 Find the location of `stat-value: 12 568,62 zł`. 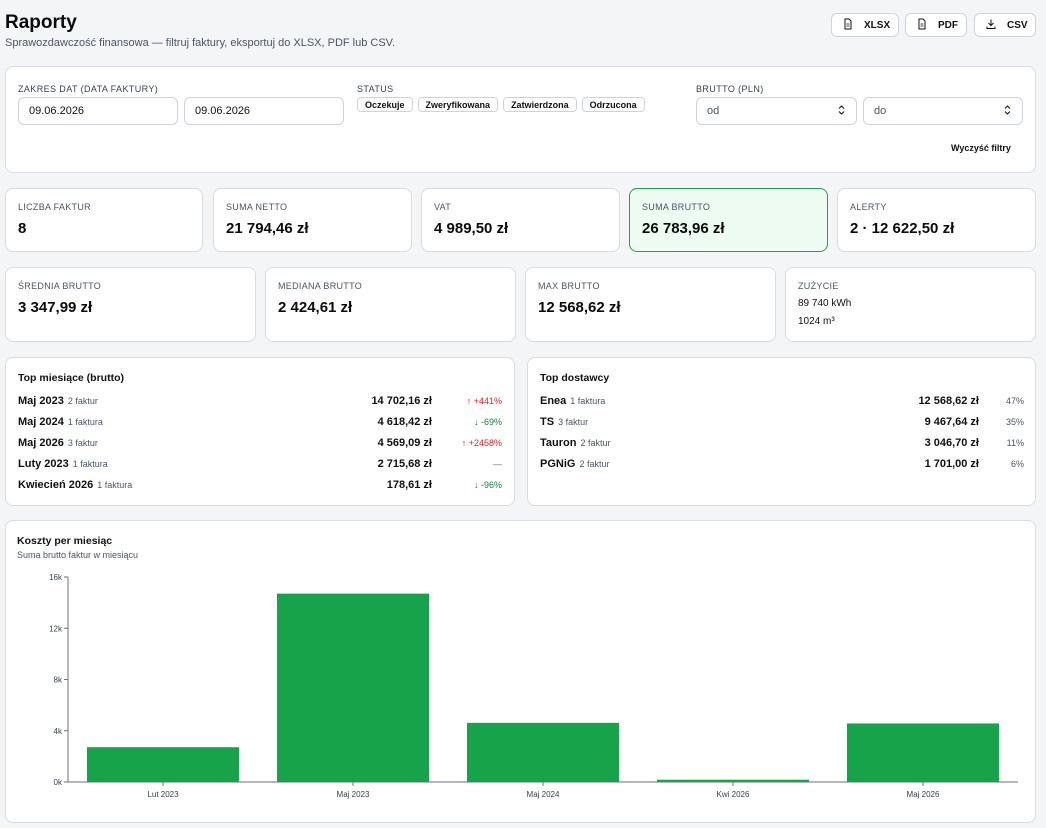

stat-value: 12 568,62 zł is located at coordinates (579, 307).